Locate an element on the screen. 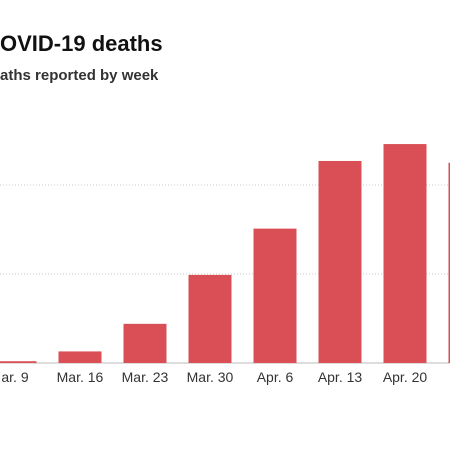 The width and height of the screenshot is (450, 450). x-tick-label-6: Apr. 13 is located at coordinates (340, 377).